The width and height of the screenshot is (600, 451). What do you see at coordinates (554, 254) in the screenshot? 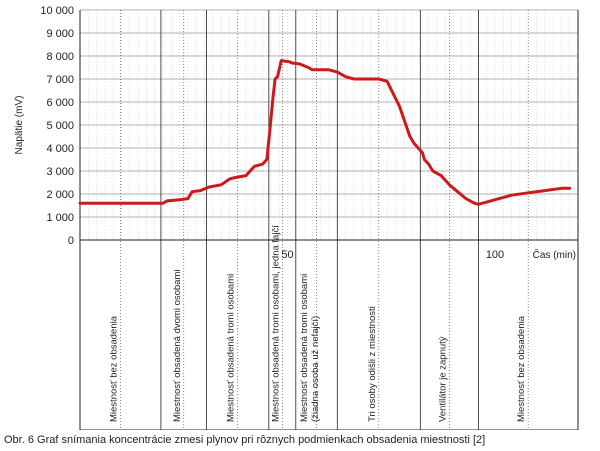
I see `x-axis-label: Čas (min)` at bounding box center [554, 254].